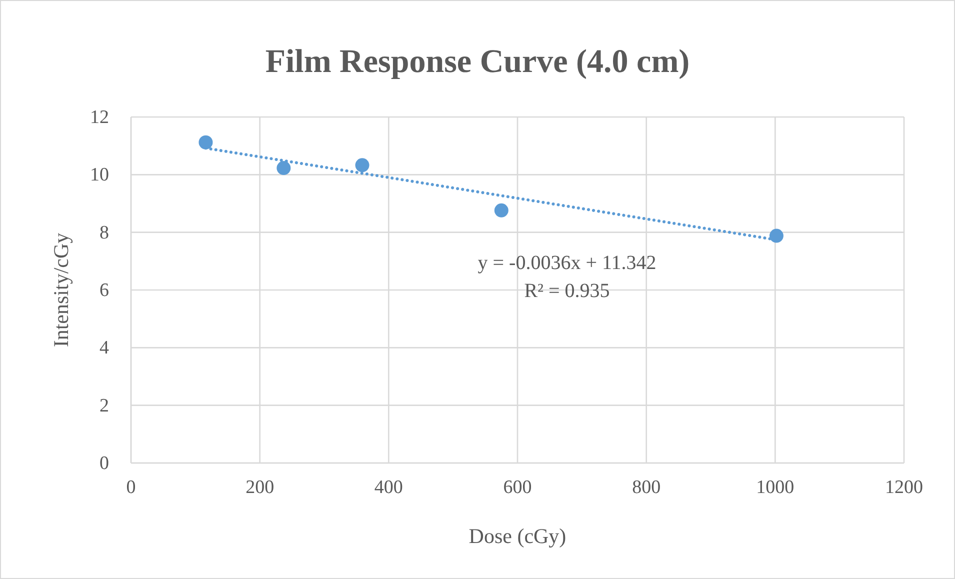 The image size is (955, 579). I want to click on x-tick-label: 200, so click(260, 487).